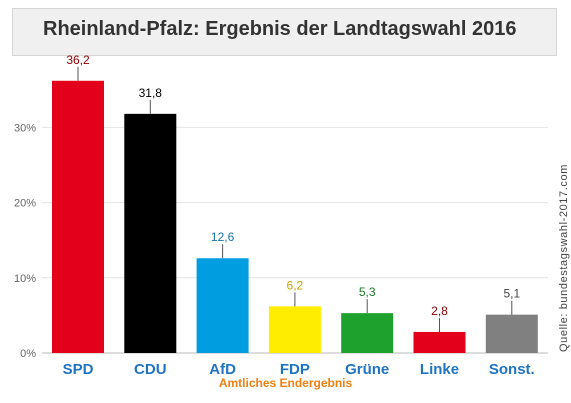  Describe the element at coordinates (150, 369) in the screenshot. I see `category-label: CDU` at that location.